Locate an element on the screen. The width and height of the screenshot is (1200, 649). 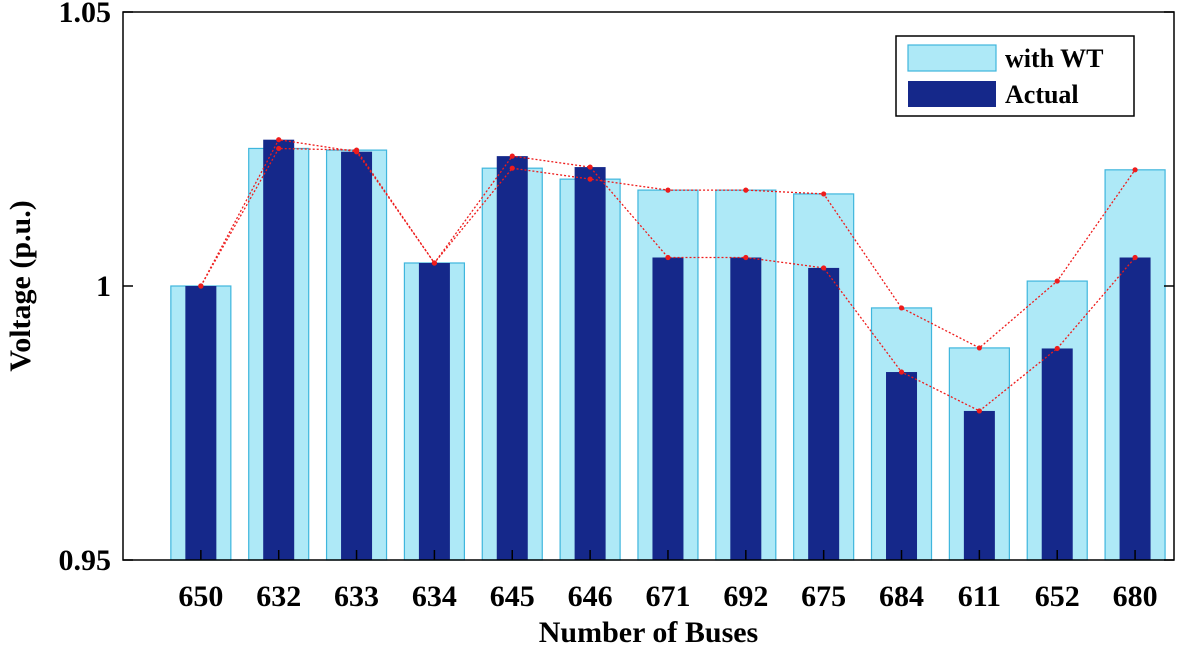
x-tick-label-633: 633 is located at coordinates (356, 596).